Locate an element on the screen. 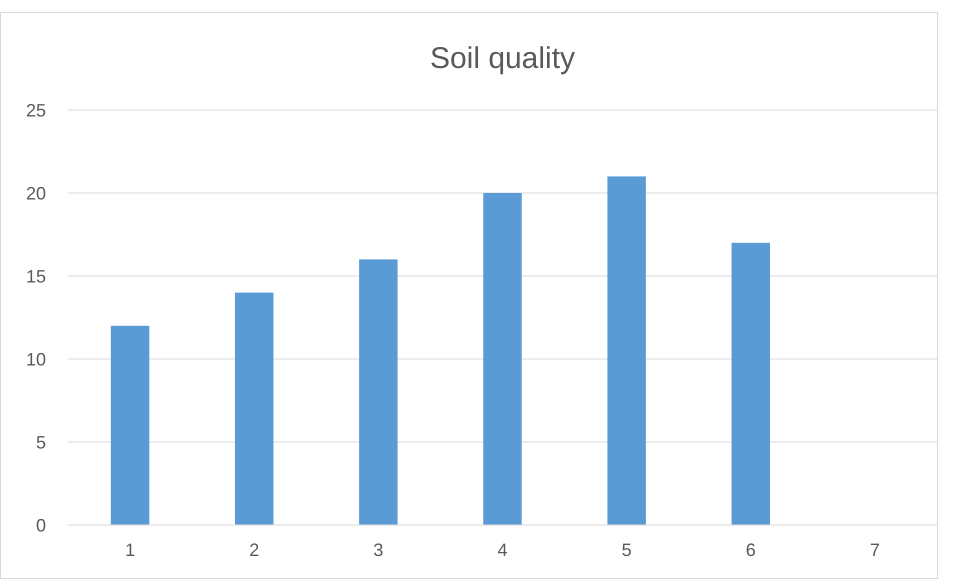  y-tick-label: 5 is located at coordinates (41, 442).